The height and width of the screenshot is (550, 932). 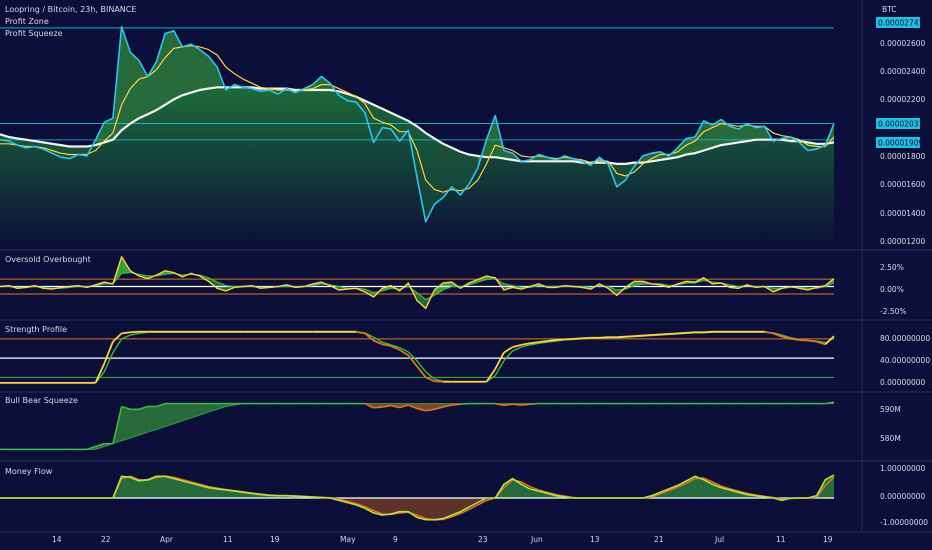 What do you see at coordinates (417, 125) in the screenshot?
I see `slow-ma-line` at bounding box center [417, 125].